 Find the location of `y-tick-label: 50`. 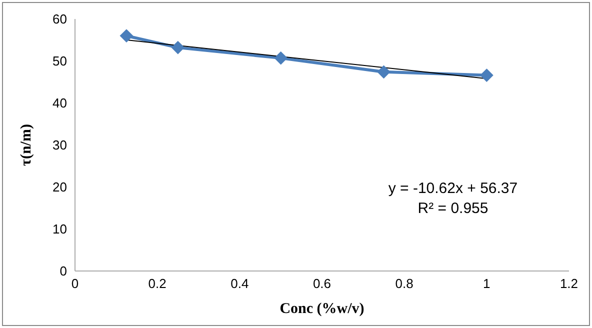

y-tick-label: 50 is located at coordinates (59, 61).